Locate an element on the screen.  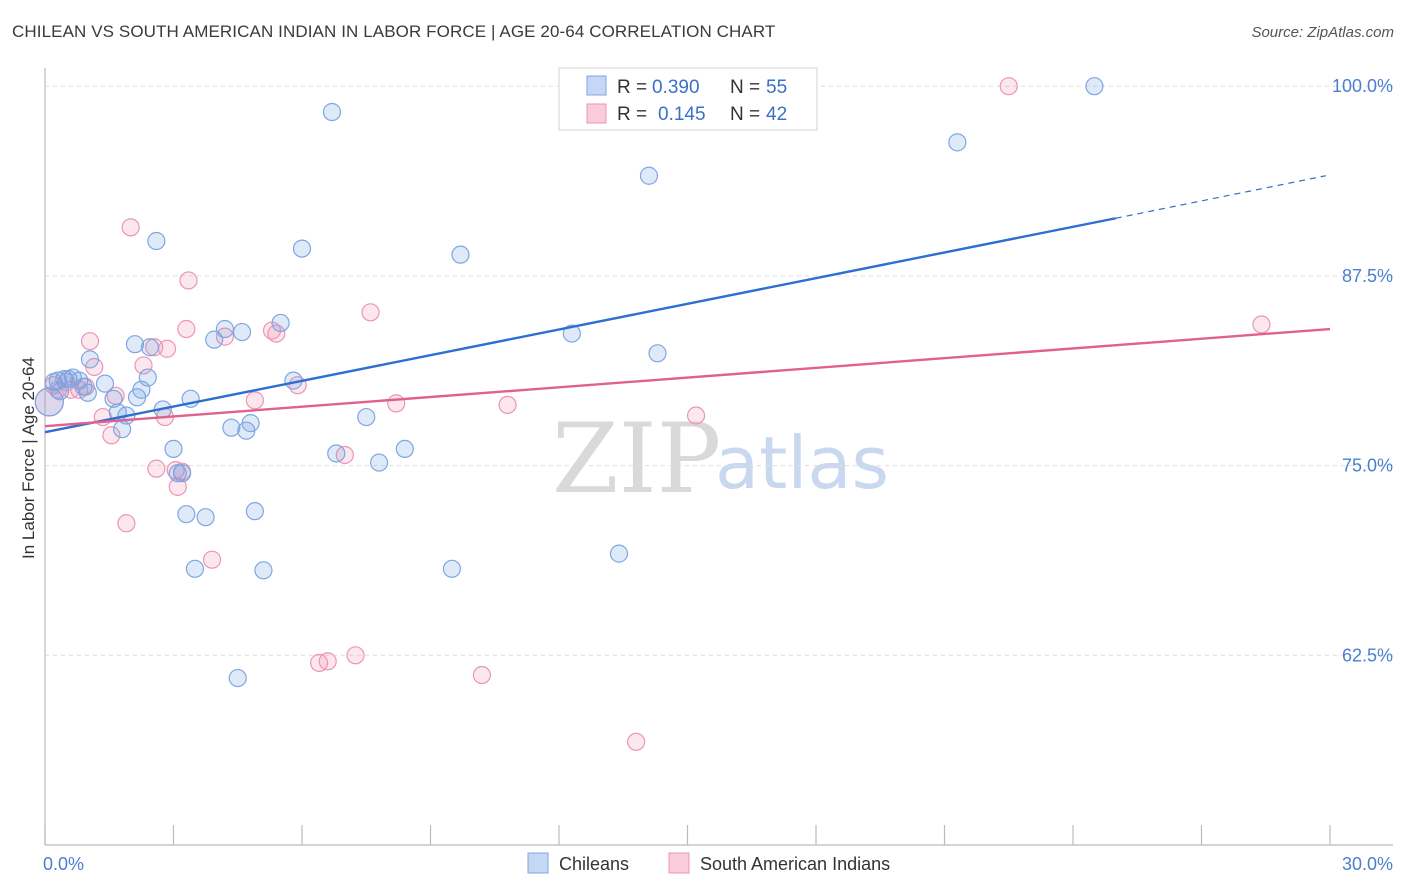
sai-n-value: 42 is located at coordinates (776, 114).